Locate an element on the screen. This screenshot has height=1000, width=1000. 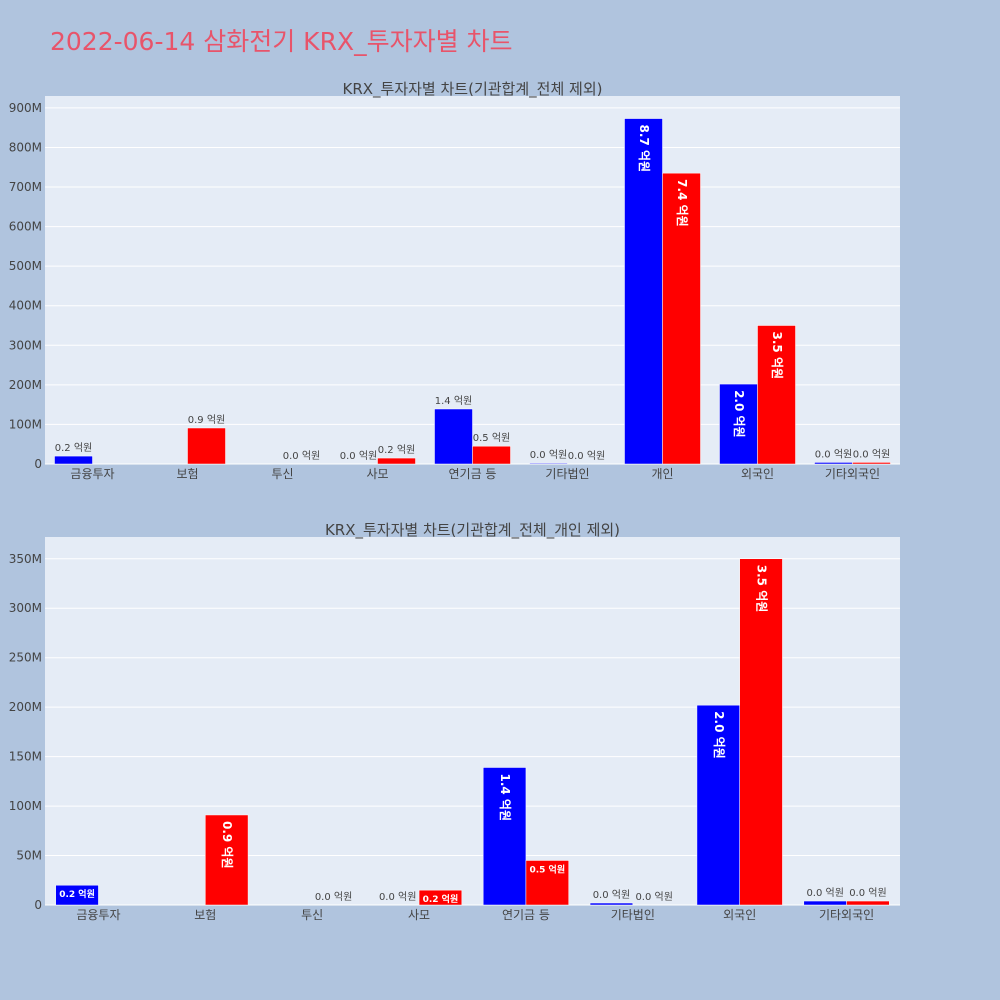
y-tick-label: 700M is located at coordinates (25, 187).